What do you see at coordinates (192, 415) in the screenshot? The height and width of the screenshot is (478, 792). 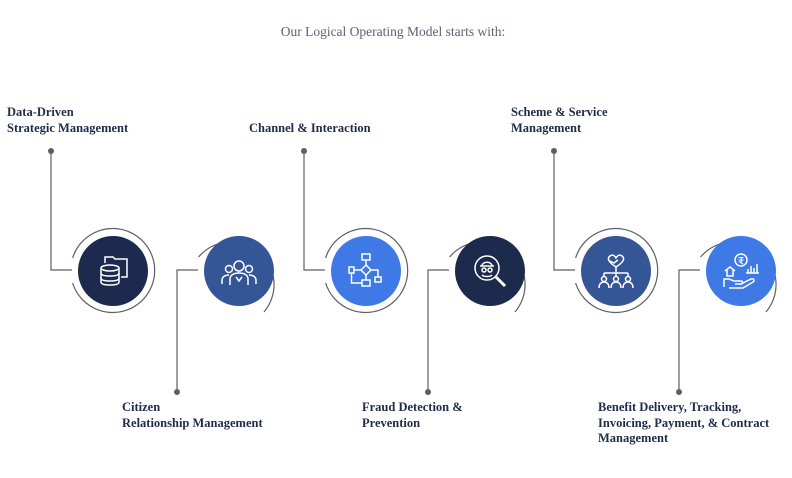 I see `step-2-label: Citizen Relationship Management` at bounding box center [192, 415].